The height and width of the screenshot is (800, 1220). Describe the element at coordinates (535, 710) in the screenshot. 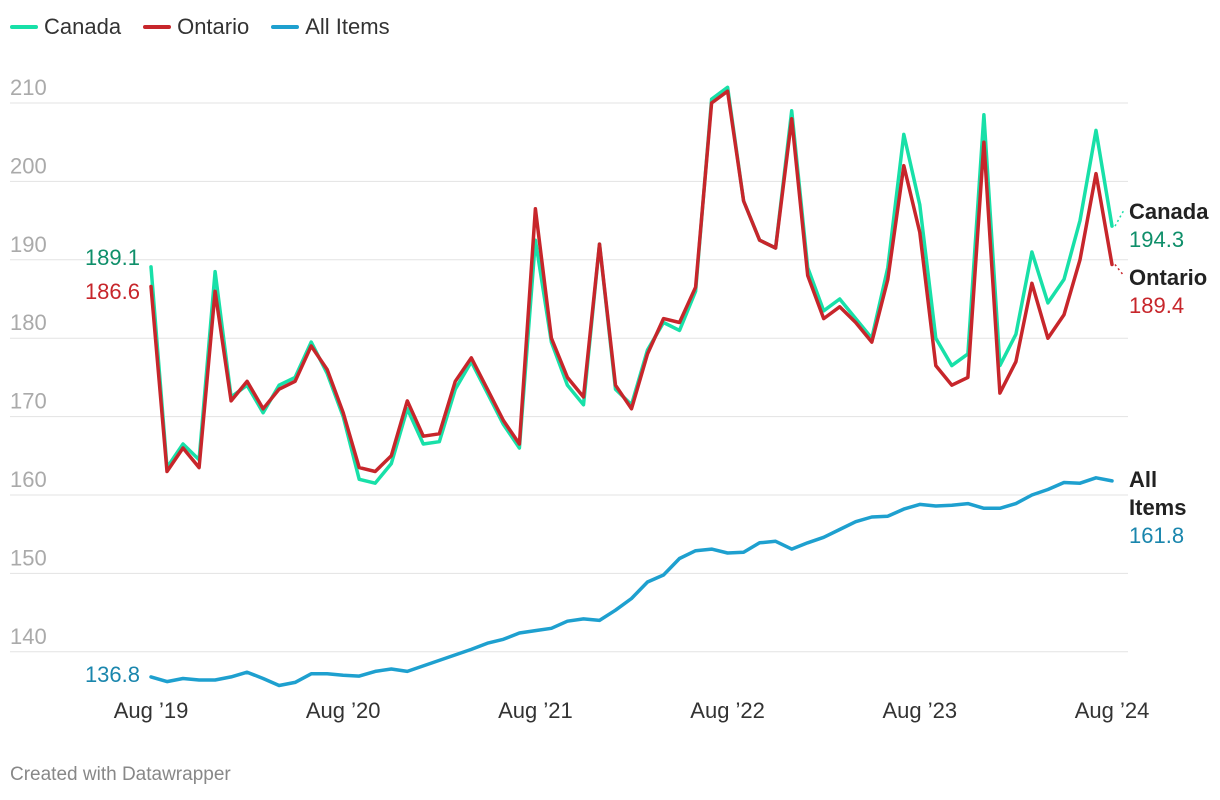

I see `x-tick-label: Aug ’21` at that location.